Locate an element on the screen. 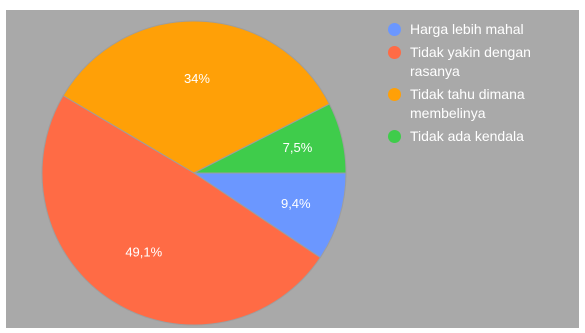 This screenshot has width=585, height=333. legend-label: Harga lebih mahal is located at coordinates (467, 29).